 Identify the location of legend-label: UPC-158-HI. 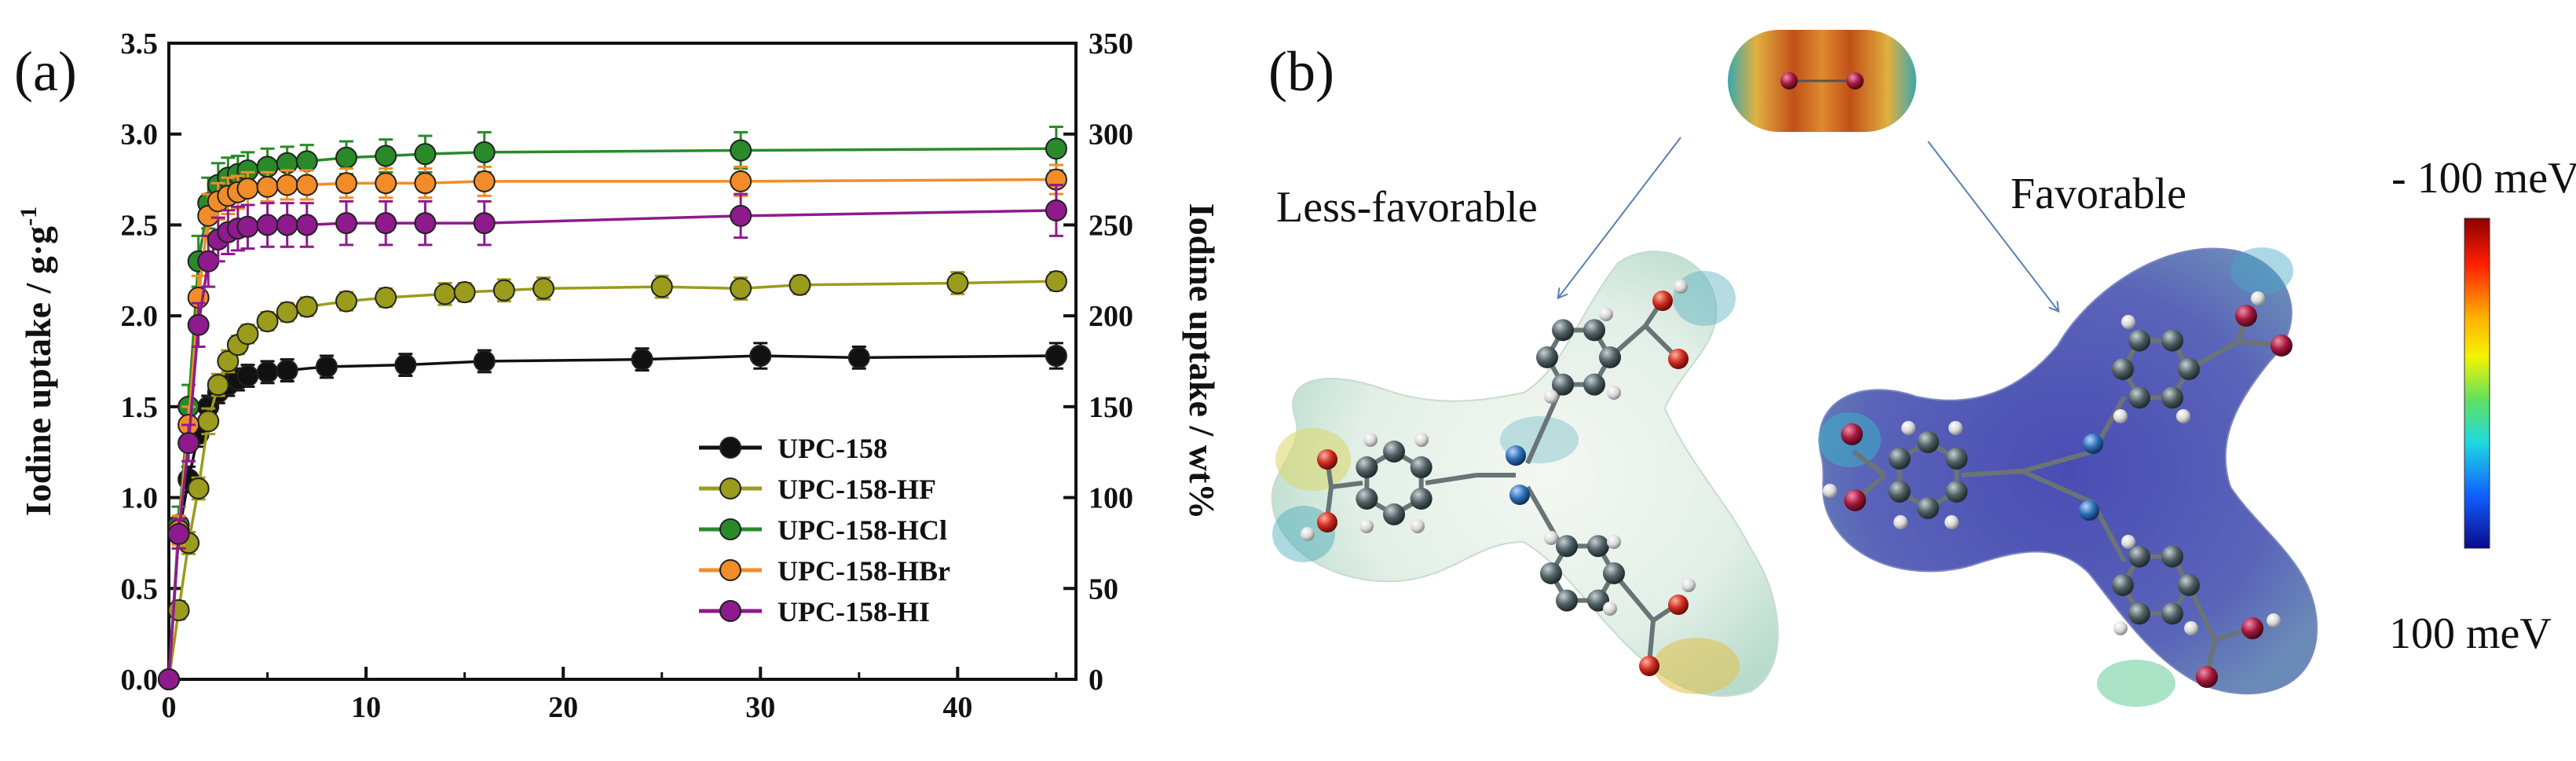
(854, 611).